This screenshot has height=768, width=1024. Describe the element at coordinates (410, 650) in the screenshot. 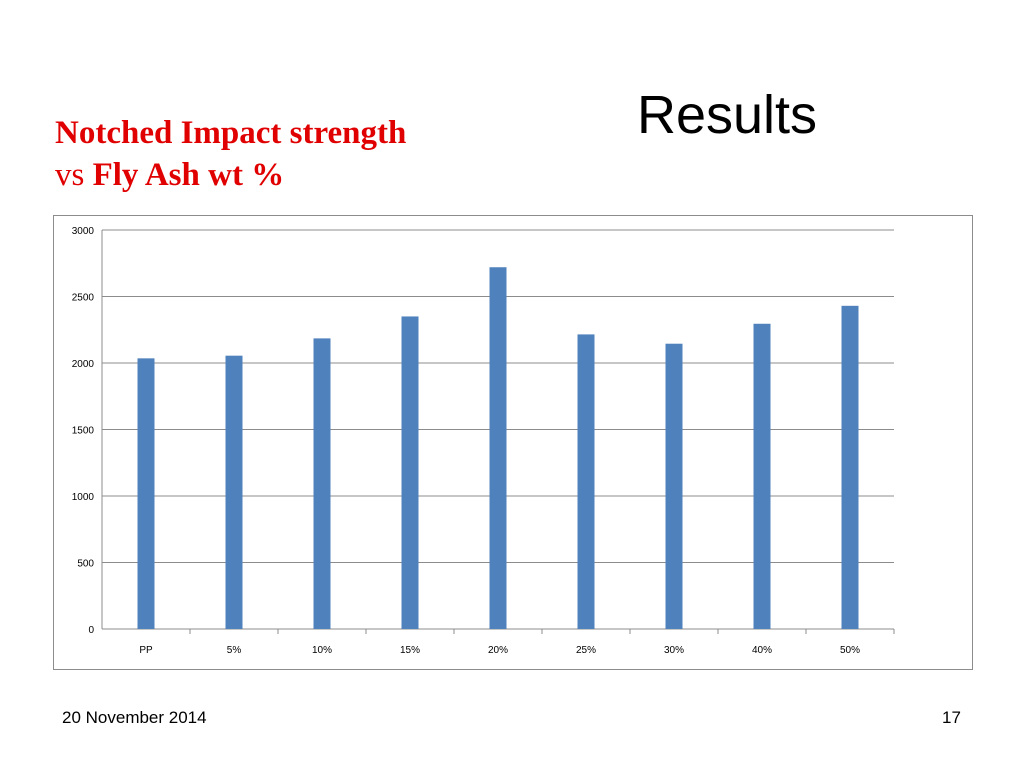

I see `x-tick-label: 15%` at that location.